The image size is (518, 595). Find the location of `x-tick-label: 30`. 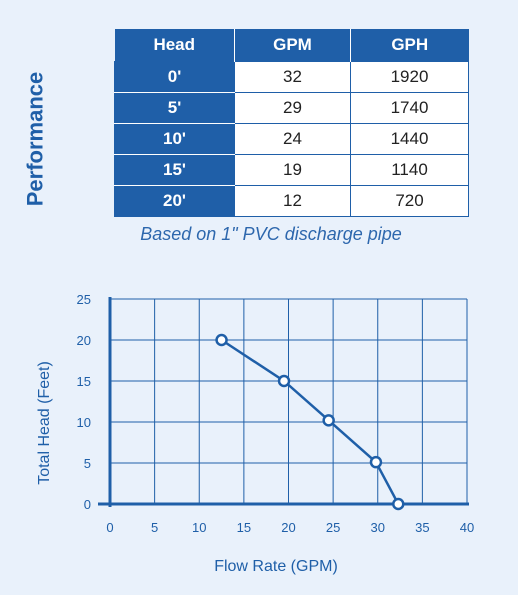

x-tick-label: 30 is located at coordinates (378, 527).